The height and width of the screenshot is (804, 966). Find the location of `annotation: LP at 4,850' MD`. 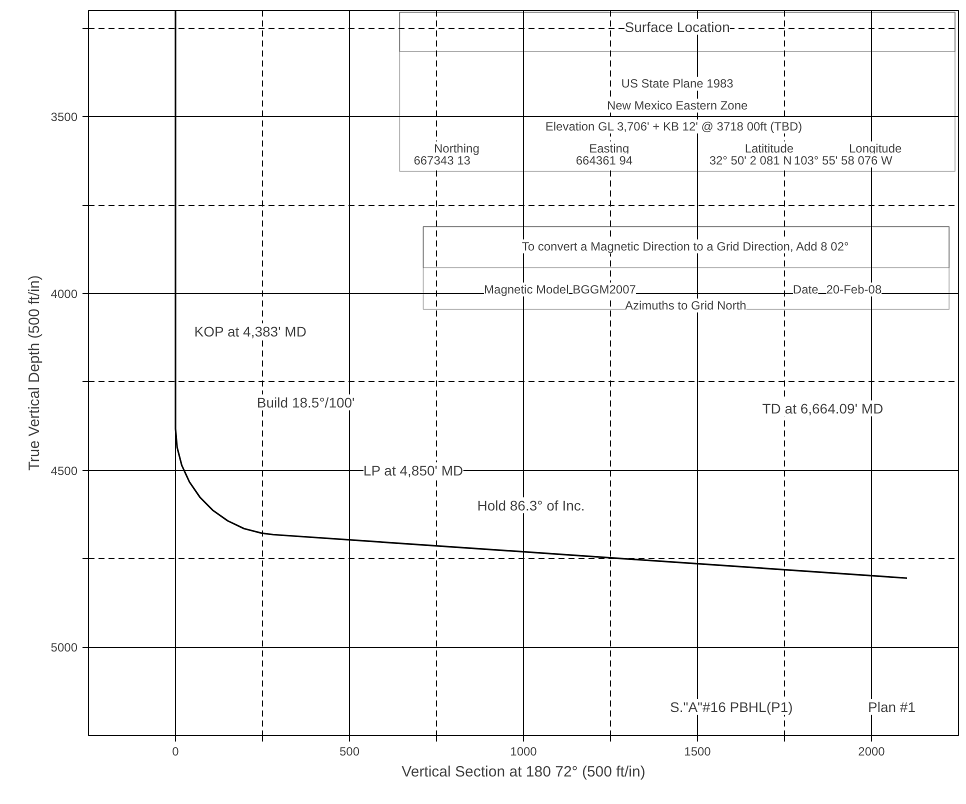

annotation: LP at 4,850' MD is located at coordinates (413, 470).